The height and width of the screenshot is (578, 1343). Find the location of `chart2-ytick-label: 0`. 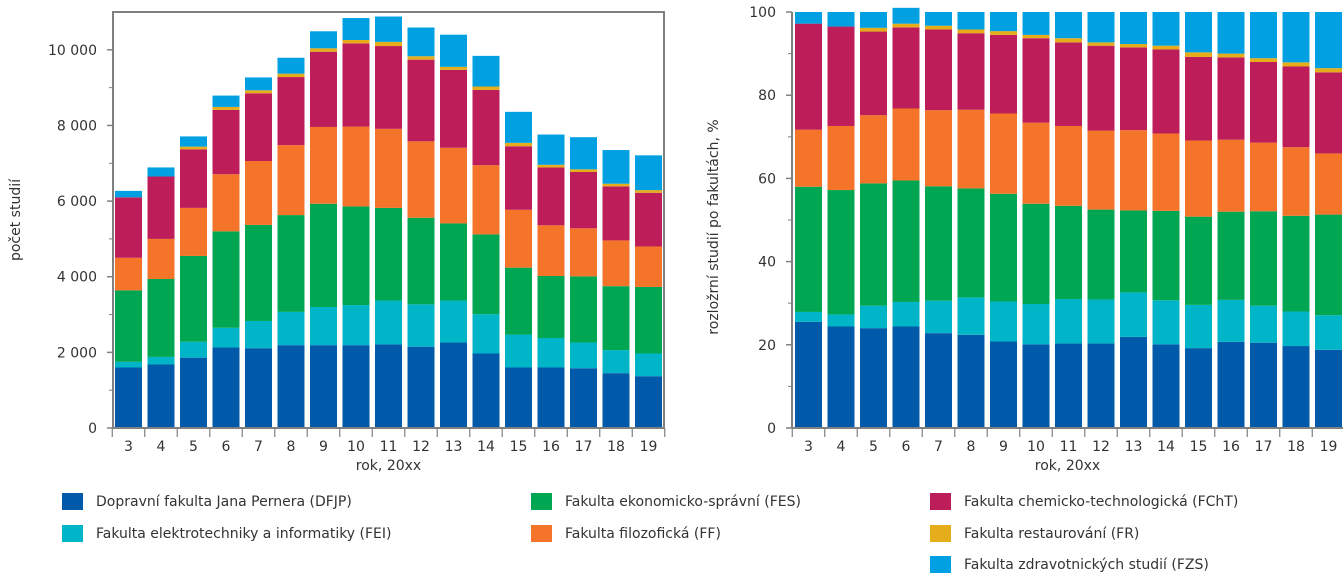

chart2-ytick-label: 0 is located at coordinates (771, 429).